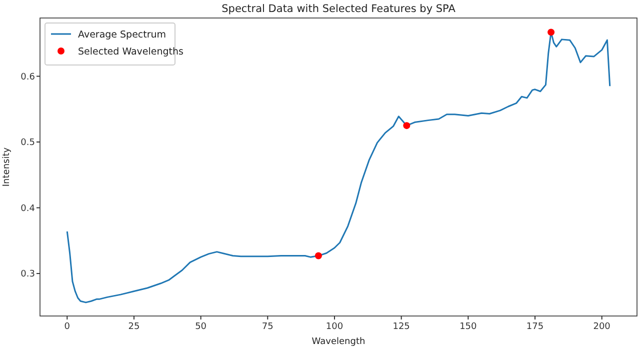 The width and height of the screenshot is (644, 350). Describe the element at coordinates (7, 166) in the screenshot. I see `y-axis-title: Intensity` at that location.